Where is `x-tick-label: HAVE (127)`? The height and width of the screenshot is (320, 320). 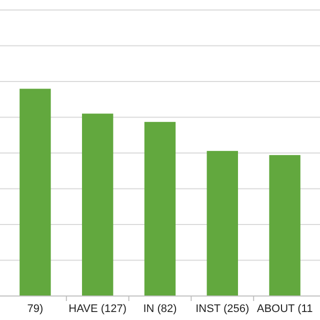 x-tick-label: HAVE (127) is located at coordinates (97, 309).